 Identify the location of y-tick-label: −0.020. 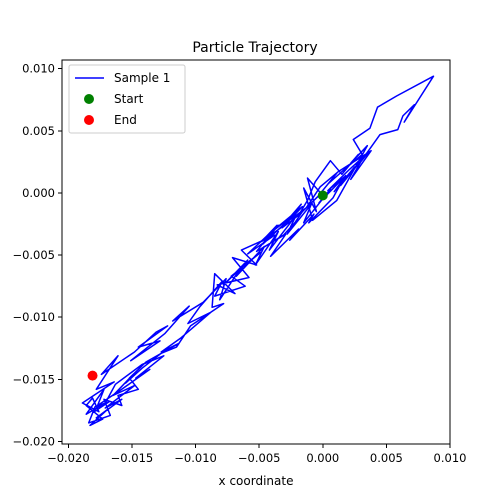
(33, 442).